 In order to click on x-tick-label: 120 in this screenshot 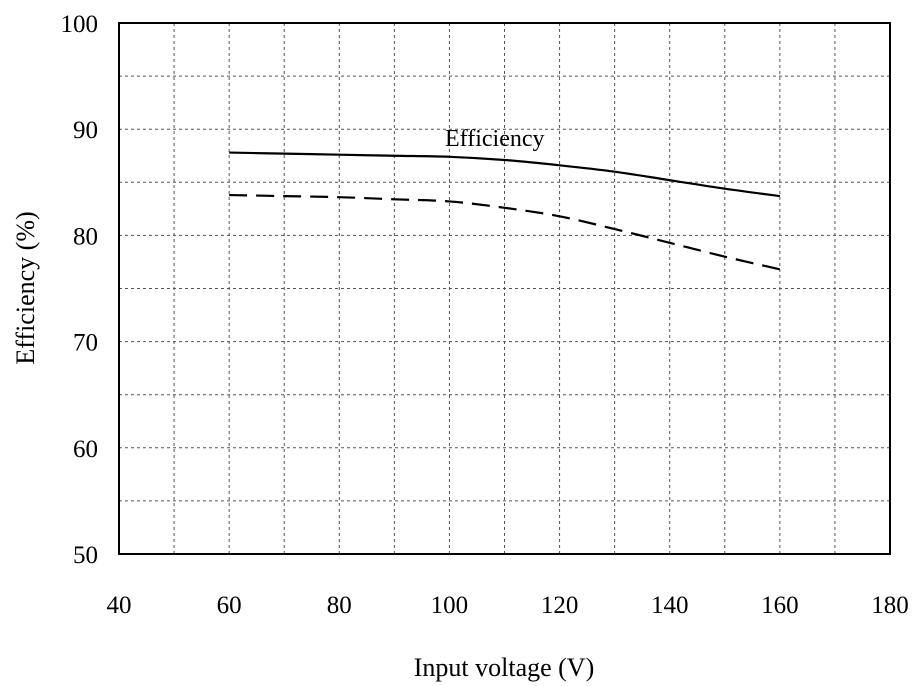, I will do `click(560, 605)`.